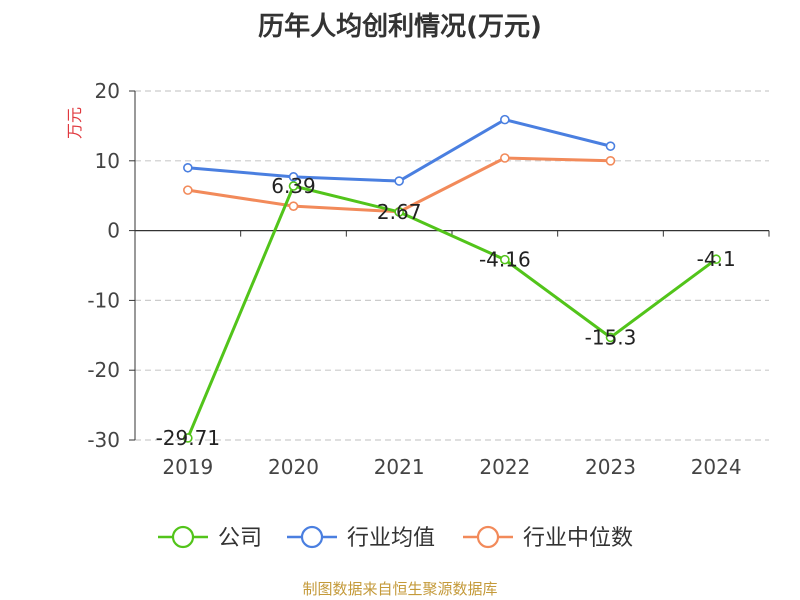 Image resolution: width=800 pixels, height=600 pixels. I want to click on data-label: -4.16, so click(505, 260).